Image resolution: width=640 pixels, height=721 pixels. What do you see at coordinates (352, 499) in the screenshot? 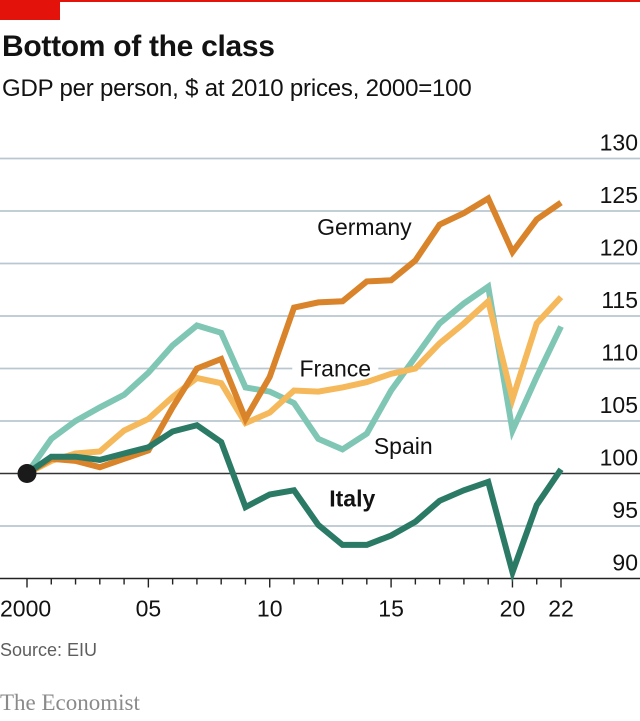
I see `series-label-italy: Italy` at bounding box center [352, 499].